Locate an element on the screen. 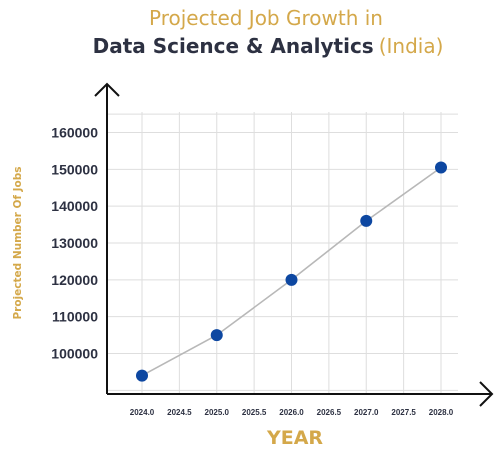 This screenshot has width=500, height=450. x-tick-label-7: 2027.5 is located at coordinates (403, 412).